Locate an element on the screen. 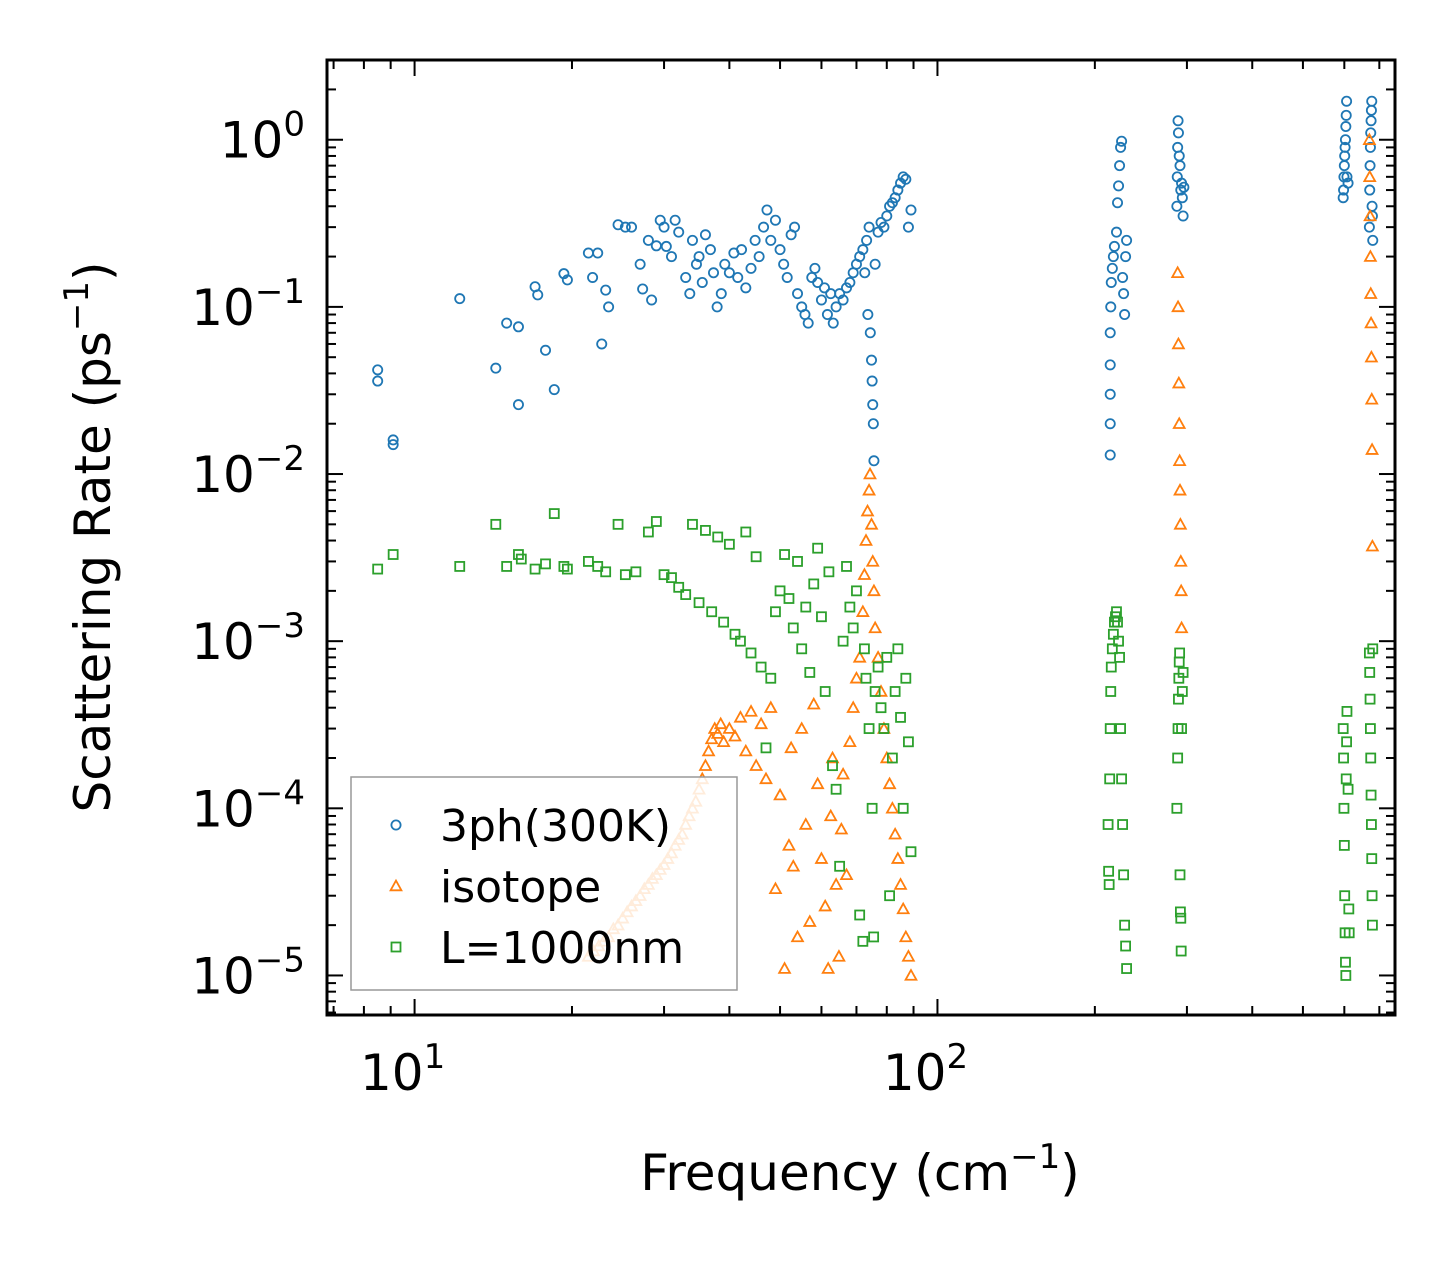 This screenshot has height=1265, width=1455. y-axis-label: Scattering Rate (ps−1) is located at coordinates (89, 536).